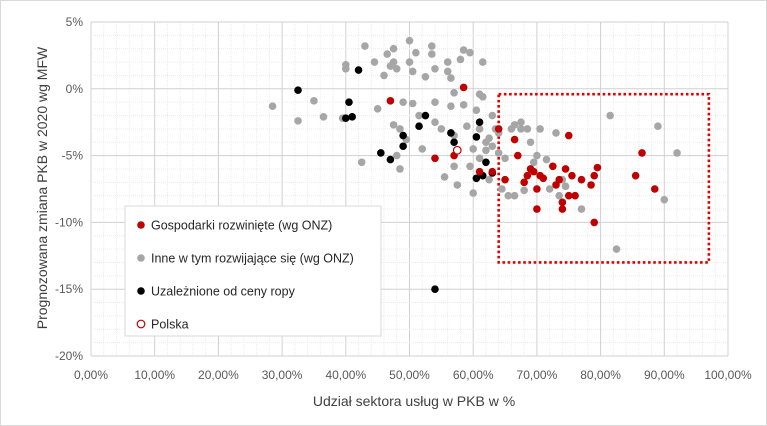 This screenshot has width=767, height=426. I want to click on x-axis-title: Udział sektora usług w PKB w %, so click(414, 401).